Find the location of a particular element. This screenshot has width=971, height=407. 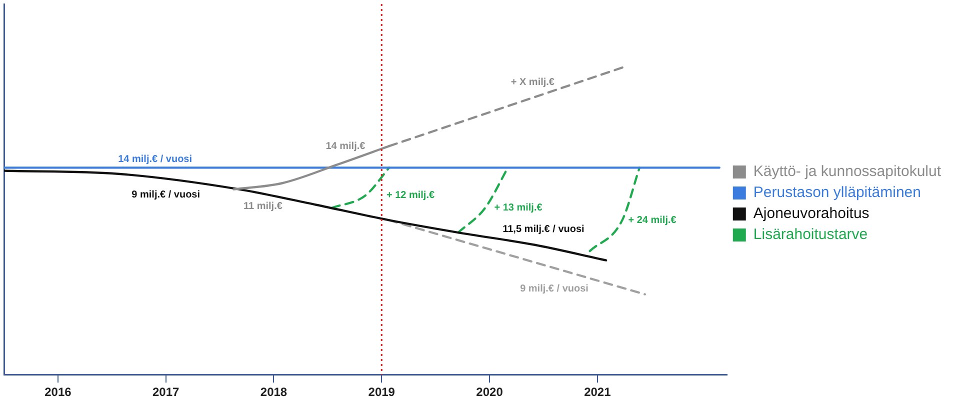

annotation: + 24 milj.€ is located at coordinates (652, 220).